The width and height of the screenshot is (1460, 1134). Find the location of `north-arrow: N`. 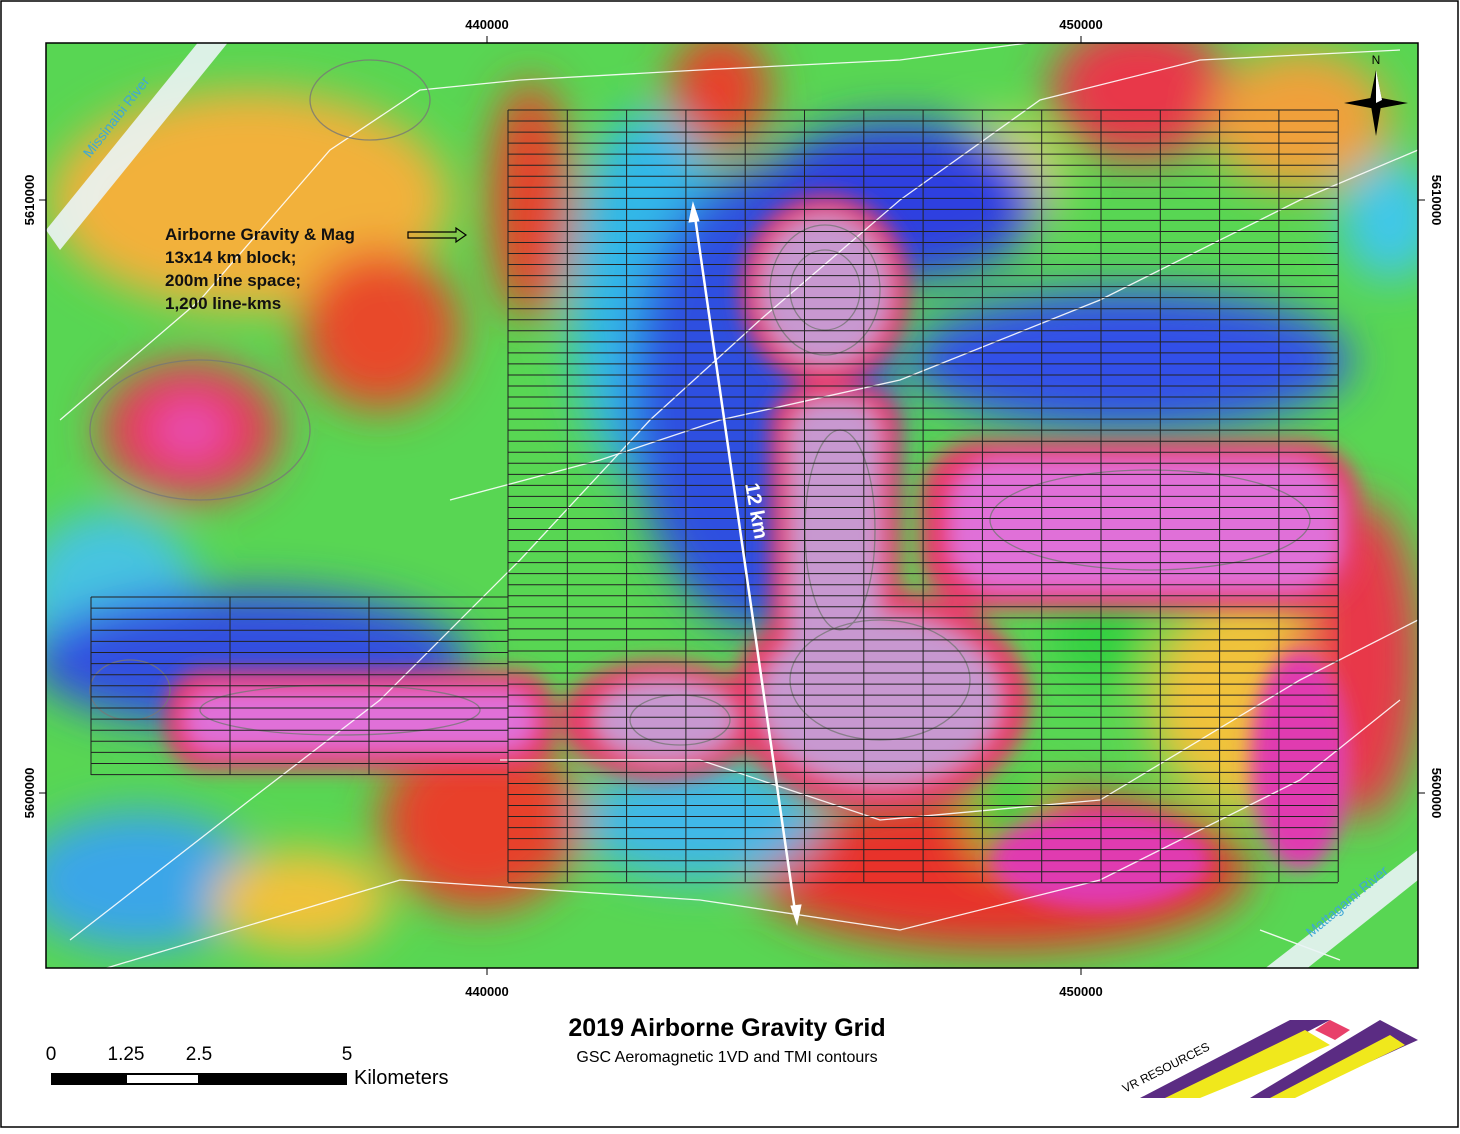

north-arrow: N is located at coordinates (1376, 94).